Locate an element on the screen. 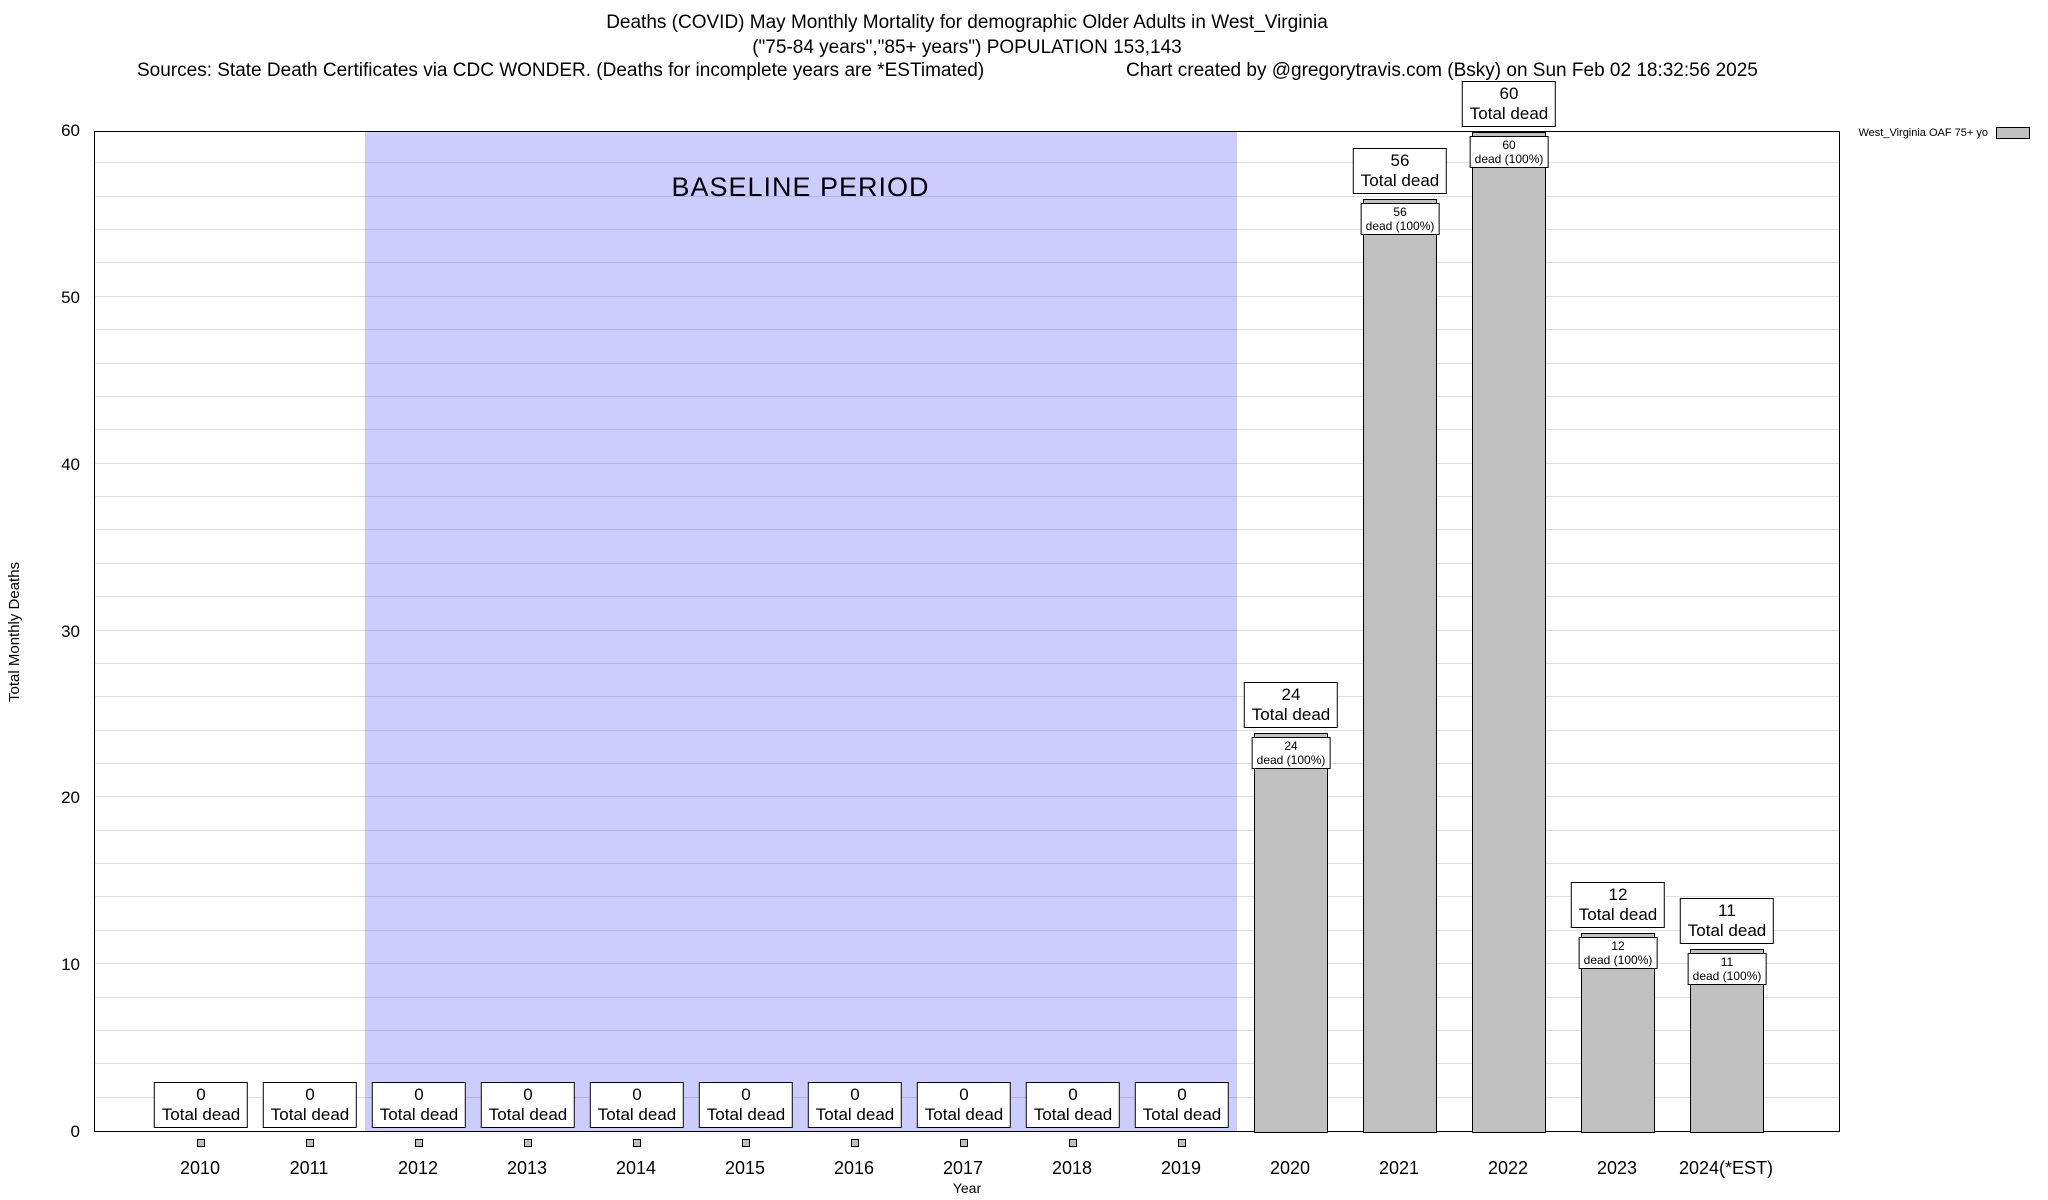 Image resolution: width=2048 pixels, height=1200 pixels. y-tick-label-10: 10 is located at coordinates (70, 965).